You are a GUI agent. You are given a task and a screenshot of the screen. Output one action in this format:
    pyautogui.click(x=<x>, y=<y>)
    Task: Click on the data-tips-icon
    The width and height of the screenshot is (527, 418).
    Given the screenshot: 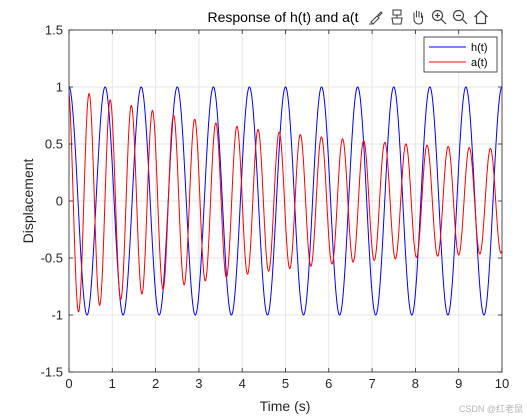 What is the action you would take?
    pyautogui.click(x=396, y=17)
    